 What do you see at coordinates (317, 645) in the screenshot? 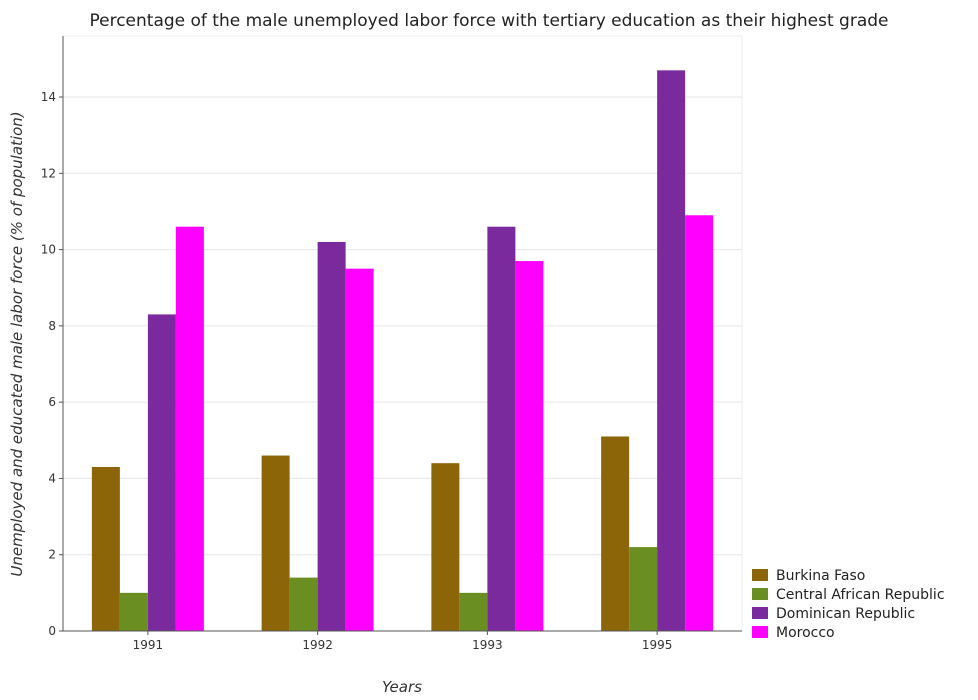
I see `x-tick-label: 1992` at bounding box center [317, 645].